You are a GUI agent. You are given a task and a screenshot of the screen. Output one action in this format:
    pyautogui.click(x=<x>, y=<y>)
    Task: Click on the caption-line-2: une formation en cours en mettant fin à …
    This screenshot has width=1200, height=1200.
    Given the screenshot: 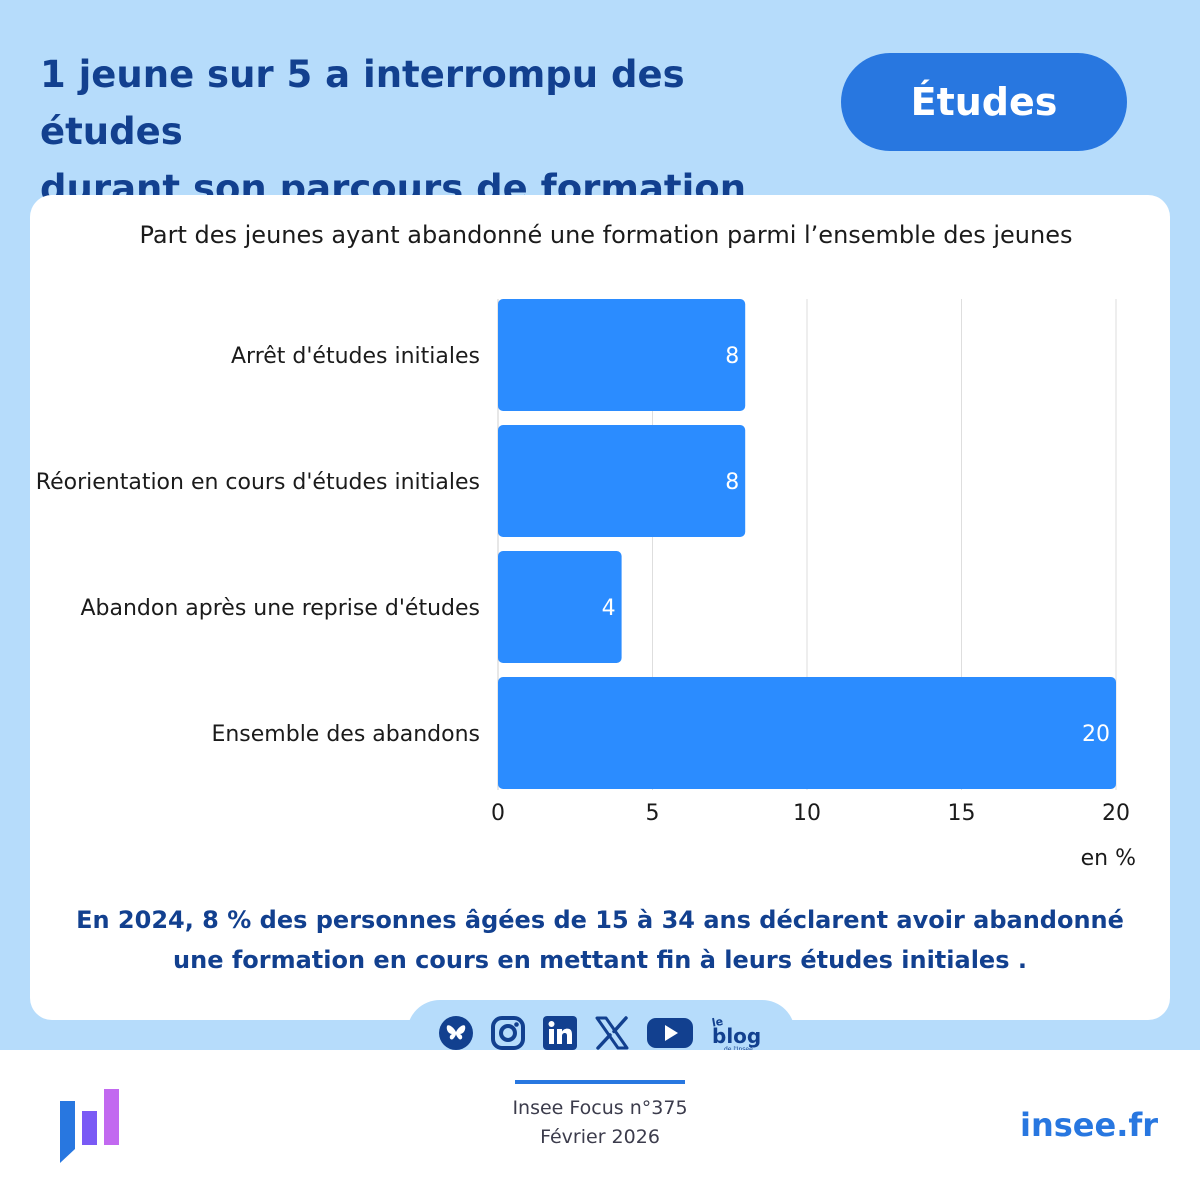 What is the action you would take?
    pyautogui.click(x=600, y=960)
    